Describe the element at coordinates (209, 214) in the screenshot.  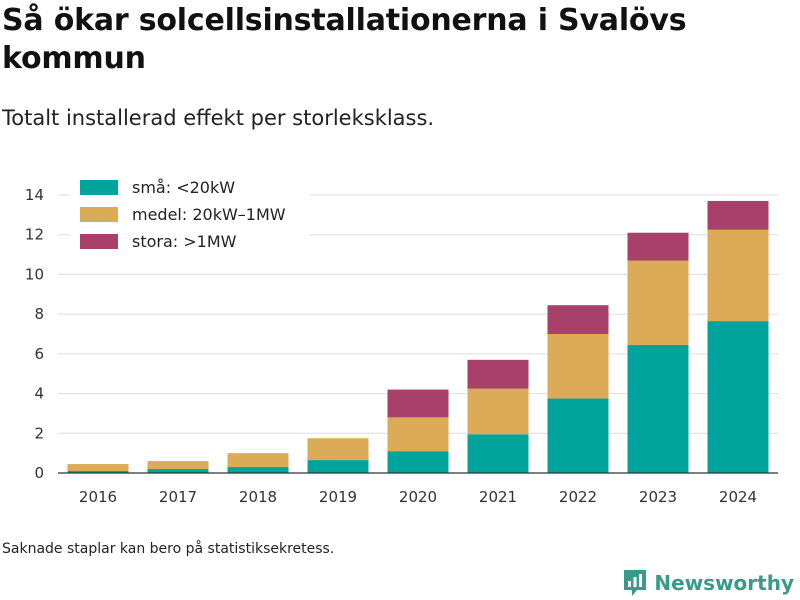
I see `legend-label: medel: 20kW–1MW` at that location.